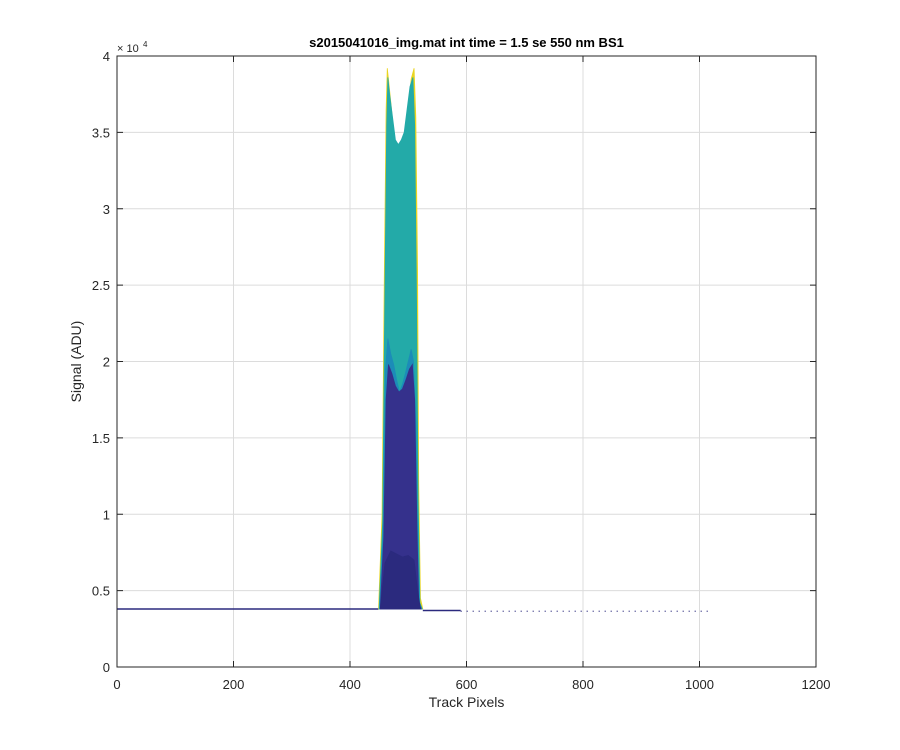 This screenshot has width=900, height=750. I want to click on y-tick-label: 2.5, so click(101, 285).